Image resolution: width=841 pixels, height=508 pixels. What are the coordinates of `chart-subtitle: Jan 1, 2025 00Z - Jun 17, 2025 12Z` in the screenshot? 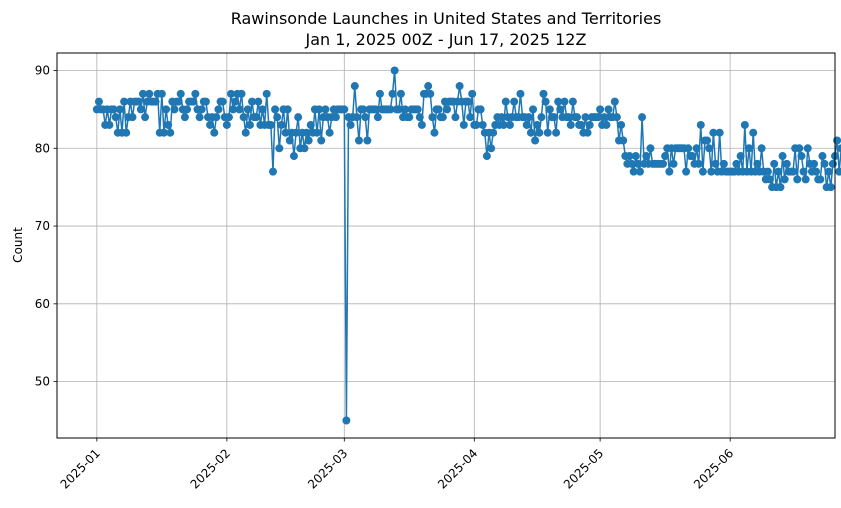 It's located at (446, 39).